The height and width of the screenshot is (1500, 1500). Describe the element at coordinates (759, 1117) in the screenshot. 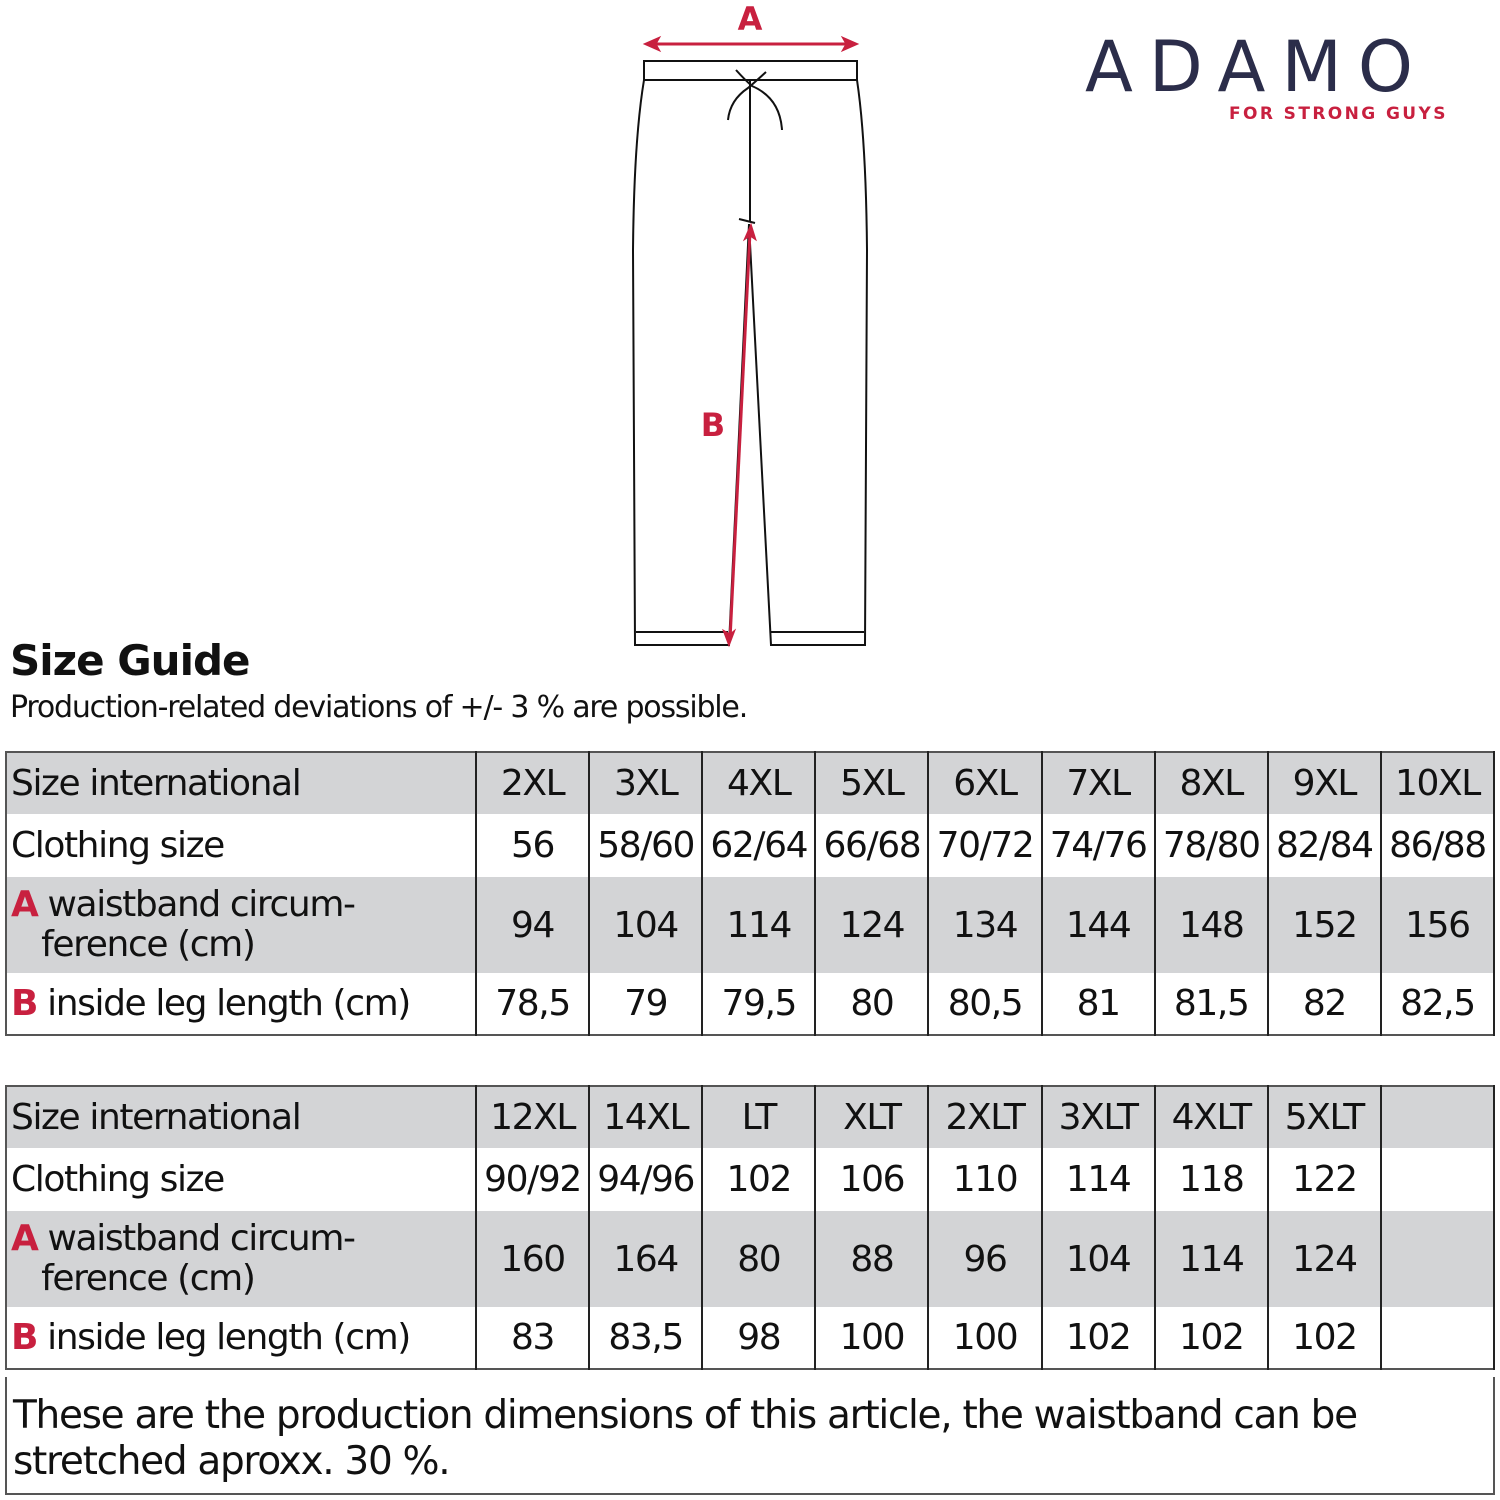

I see `table-cell: LT` at that location.